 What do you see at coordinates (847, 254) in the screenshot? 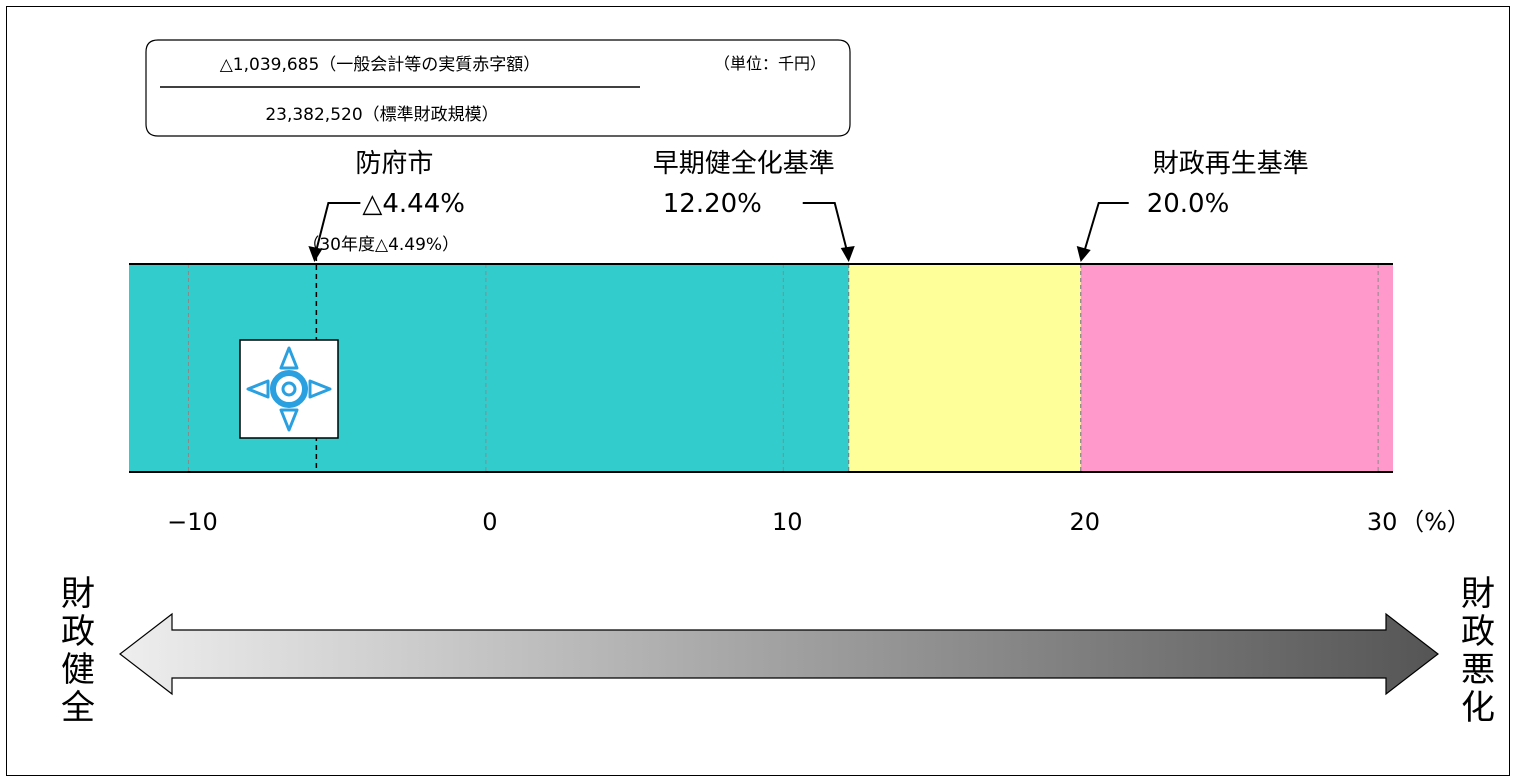
I see `early-threshold-arrowhead` at bounding box center [847, 254].